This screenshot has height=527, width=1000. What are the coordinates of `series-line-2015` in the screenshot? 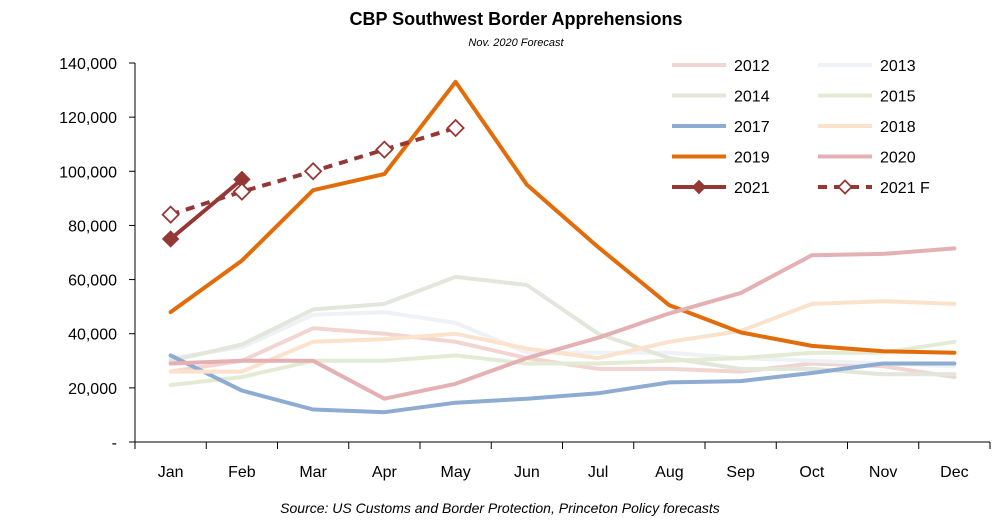 It's located at (562, 363).